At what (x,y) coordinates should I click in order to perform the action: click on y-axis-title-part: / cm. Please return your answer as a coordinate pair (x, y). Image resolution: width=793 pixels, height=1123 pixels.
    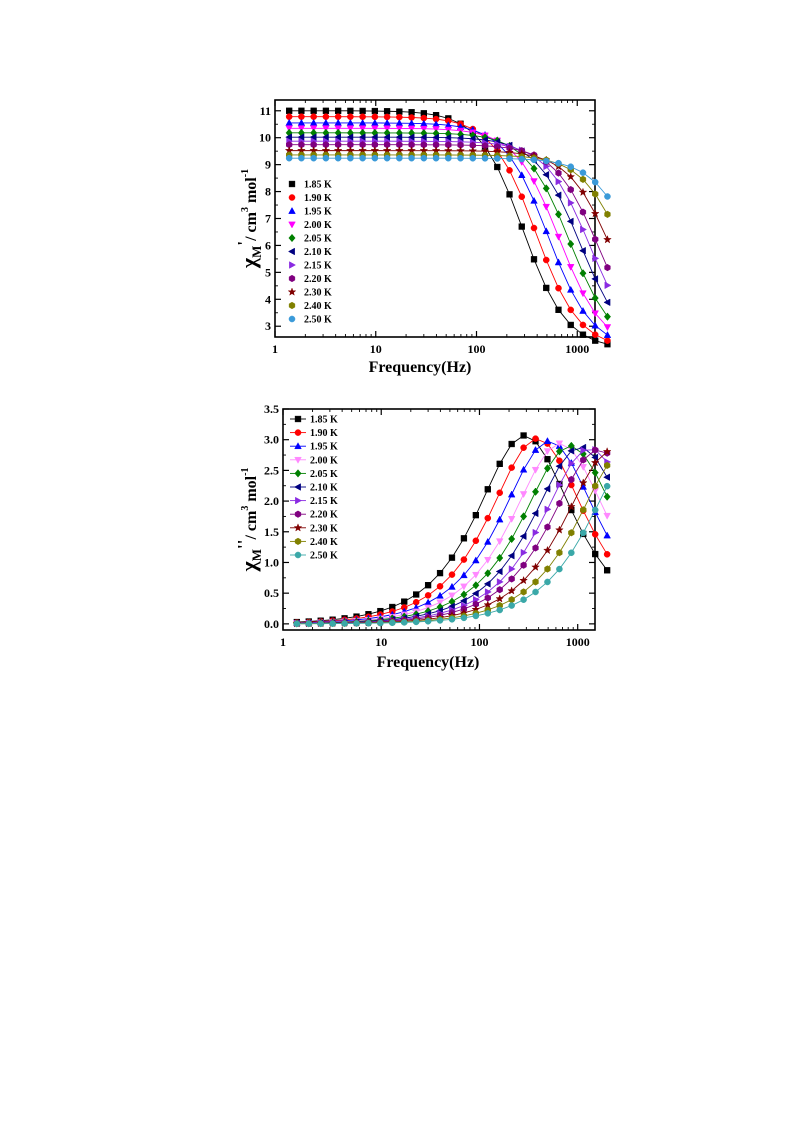
    Looking at the image, I should click on (251, 525).